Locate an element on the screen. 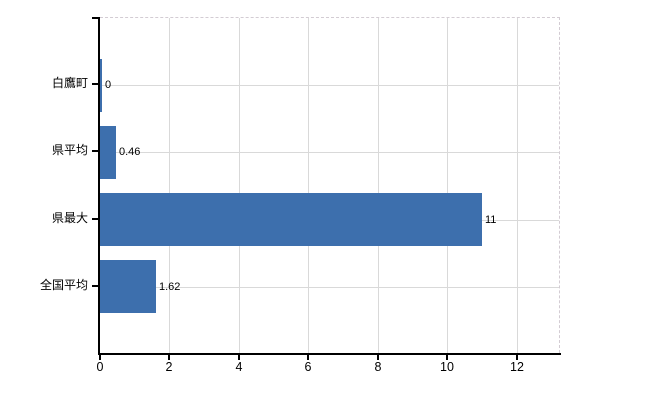 The image size is (650, 400). category-label: 全国平均 is located at coordinates (63, 285).